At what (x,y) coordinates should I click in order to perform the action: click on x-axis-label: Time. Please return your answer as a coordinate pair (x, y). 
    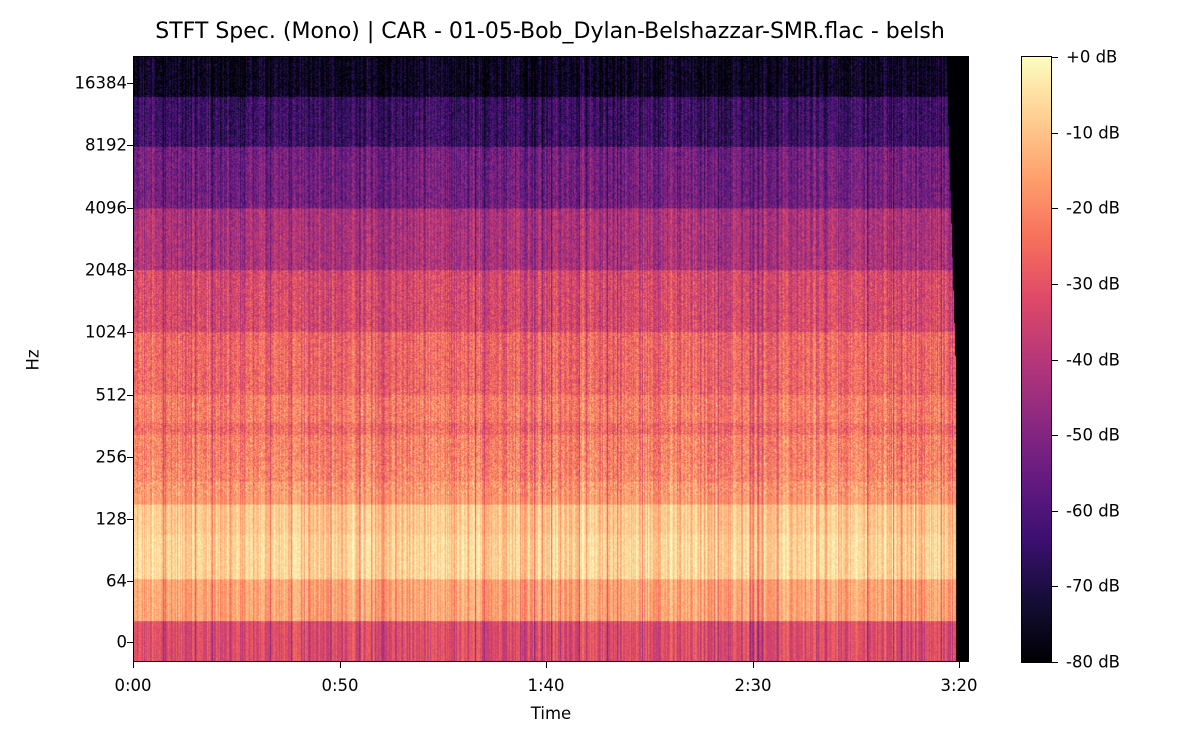
    Looking at the image, I should click on (551, 713).